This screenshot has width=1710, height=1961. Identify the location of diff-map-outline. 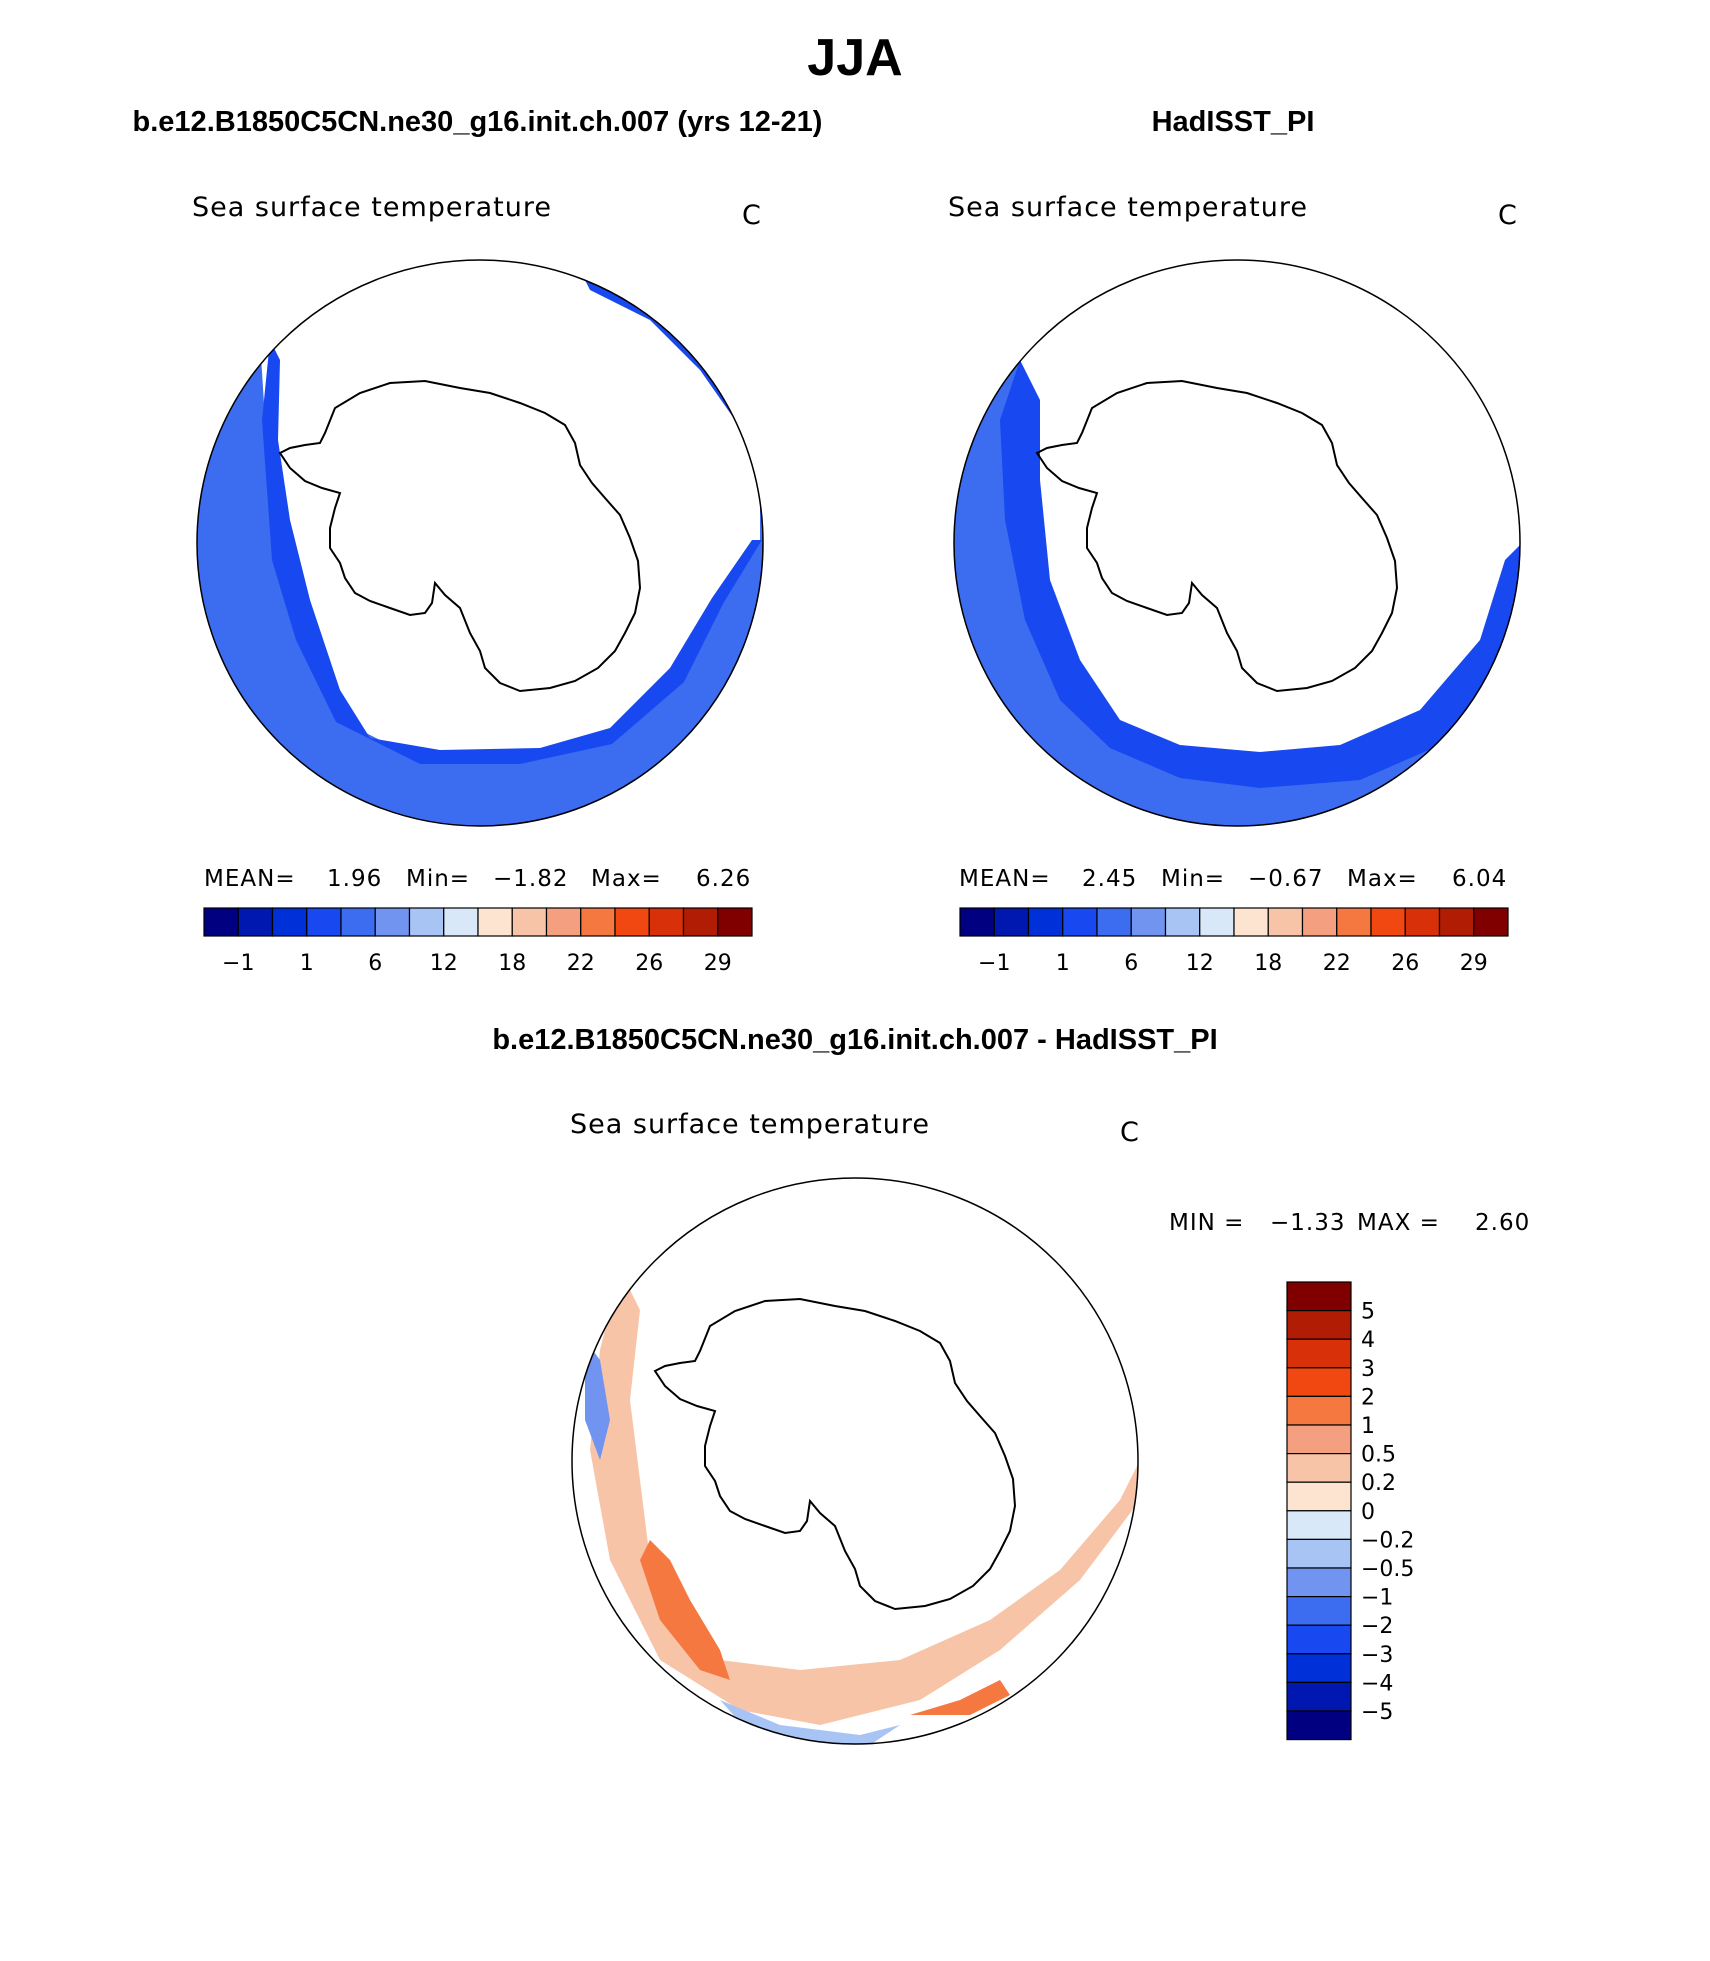
(855, 1461).